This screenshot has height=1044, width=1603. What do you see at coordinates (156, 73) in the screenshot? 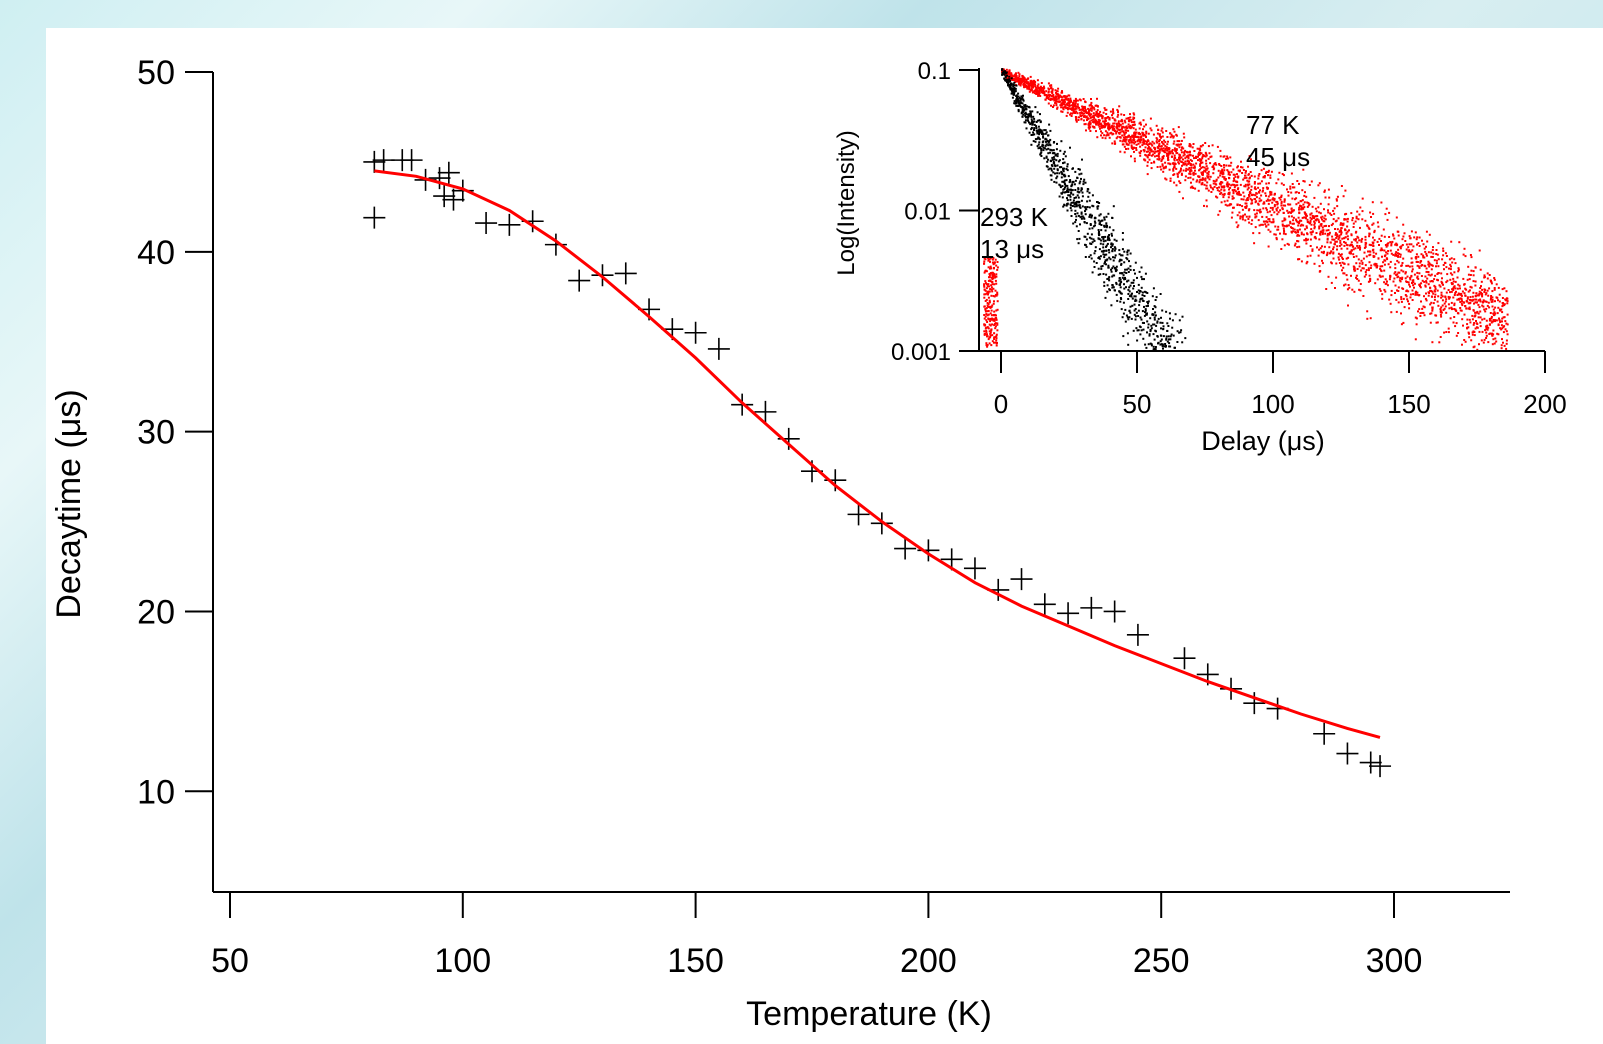
I see `main-y-tick-label: 50` at bounding box center [156, 73].